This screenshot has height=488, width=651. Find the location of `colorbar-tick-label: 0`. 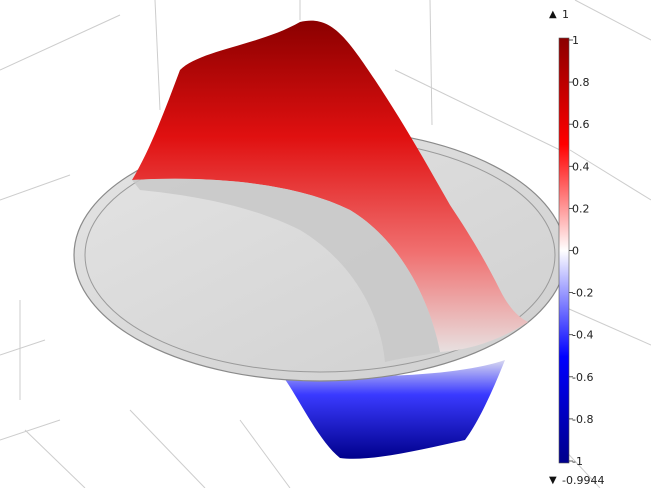

colorbar-tick-label: 0 is located at coordinates (575, 251).